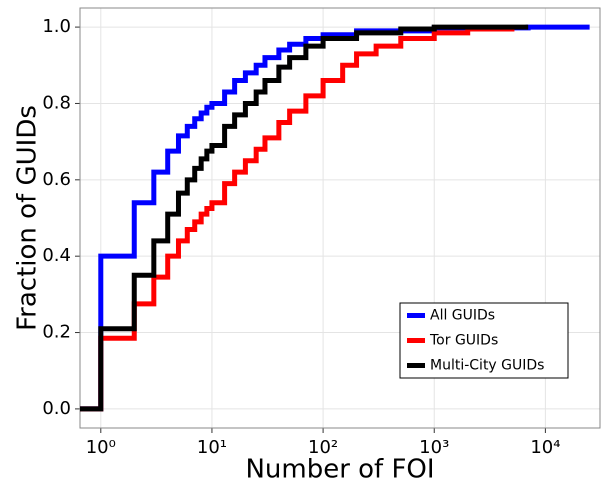  Describe the element at coordinates (56, 26) in the screenshot. I see `y-tick-label: 1.0` at that location.